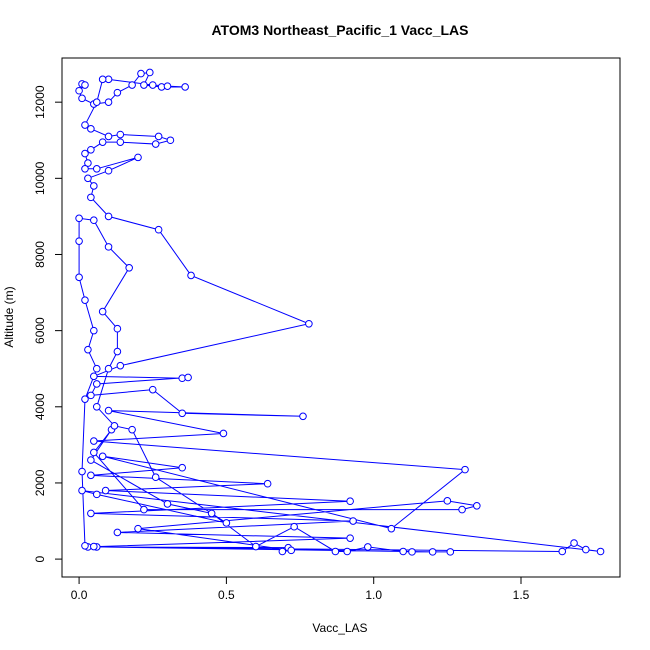 This screenshot has width=650, height=650. I want to click on y-tick-label: 6000, so click(40, 330).